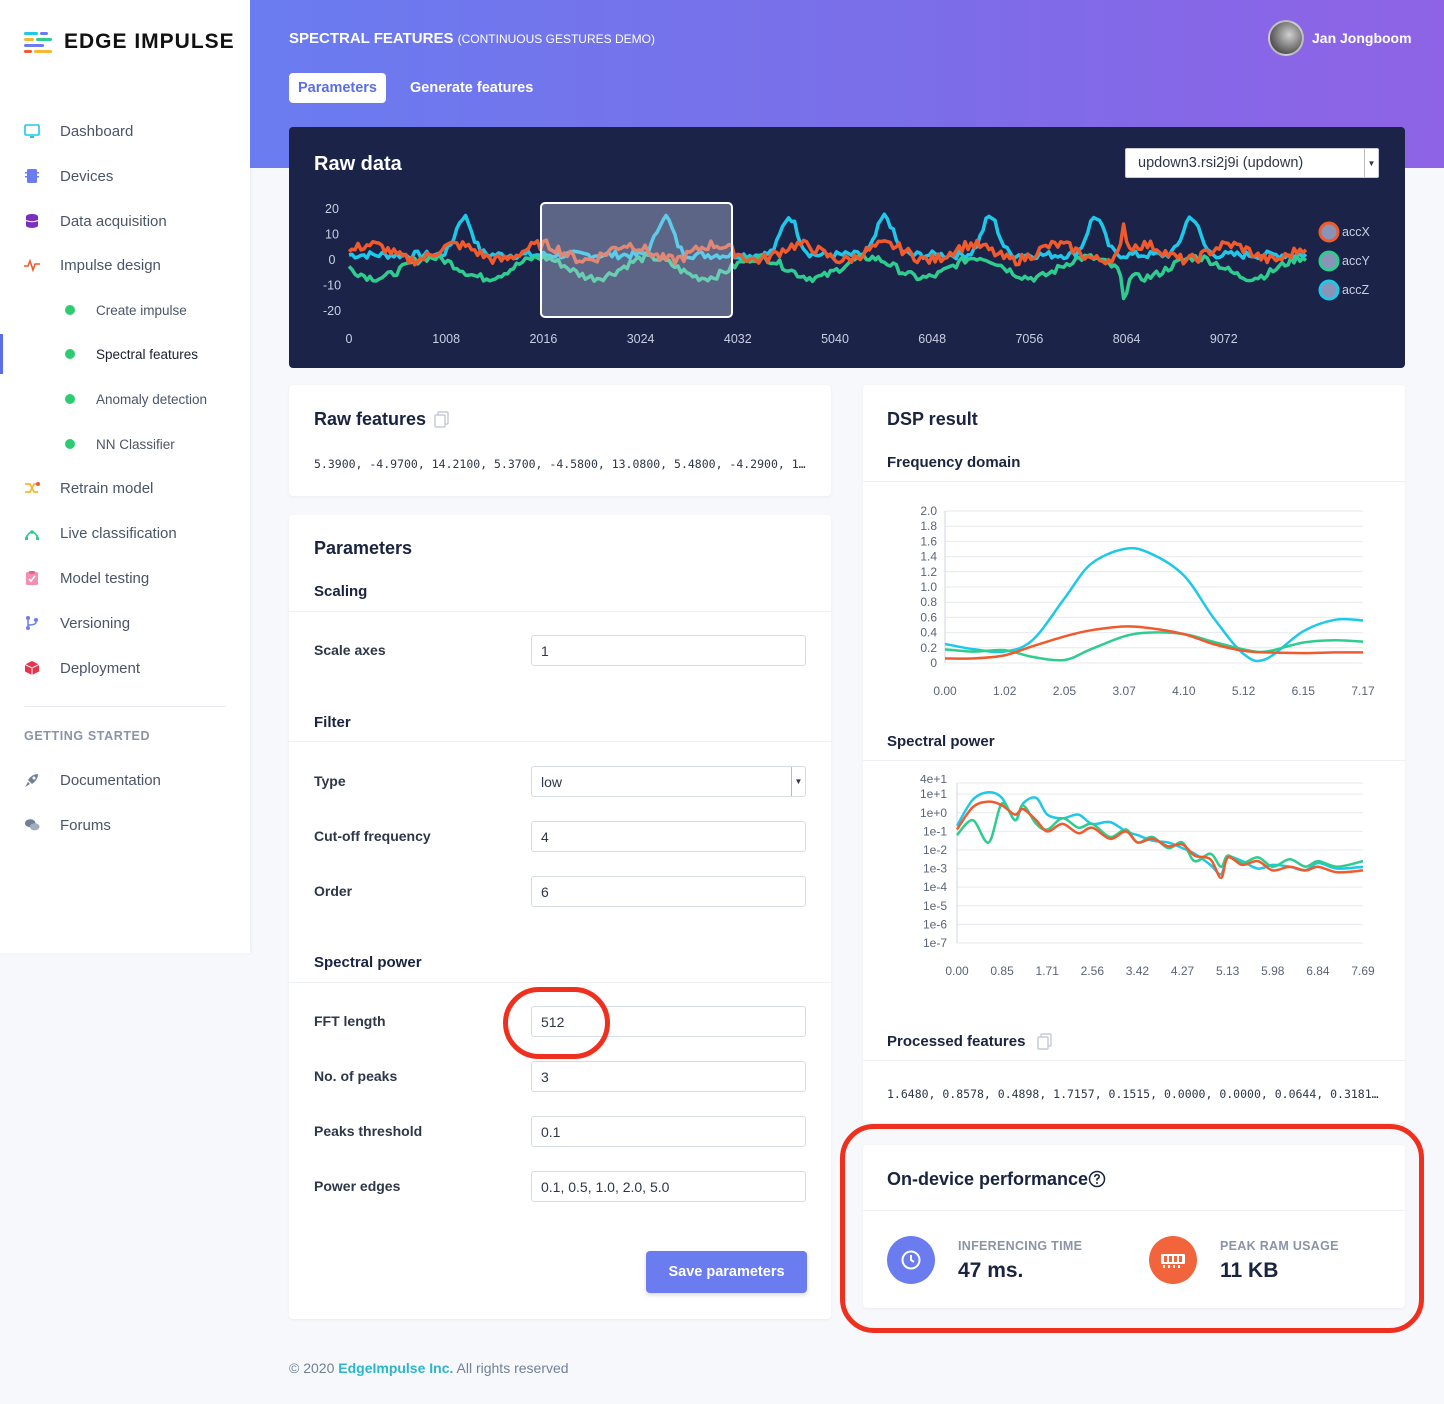 Image resolution: width=1444 pixels, height=1404 pixels. Describe the element at coordinates (97, 131) in the screenshot. I see `sidebar-item-label: Dashboard` at that location.